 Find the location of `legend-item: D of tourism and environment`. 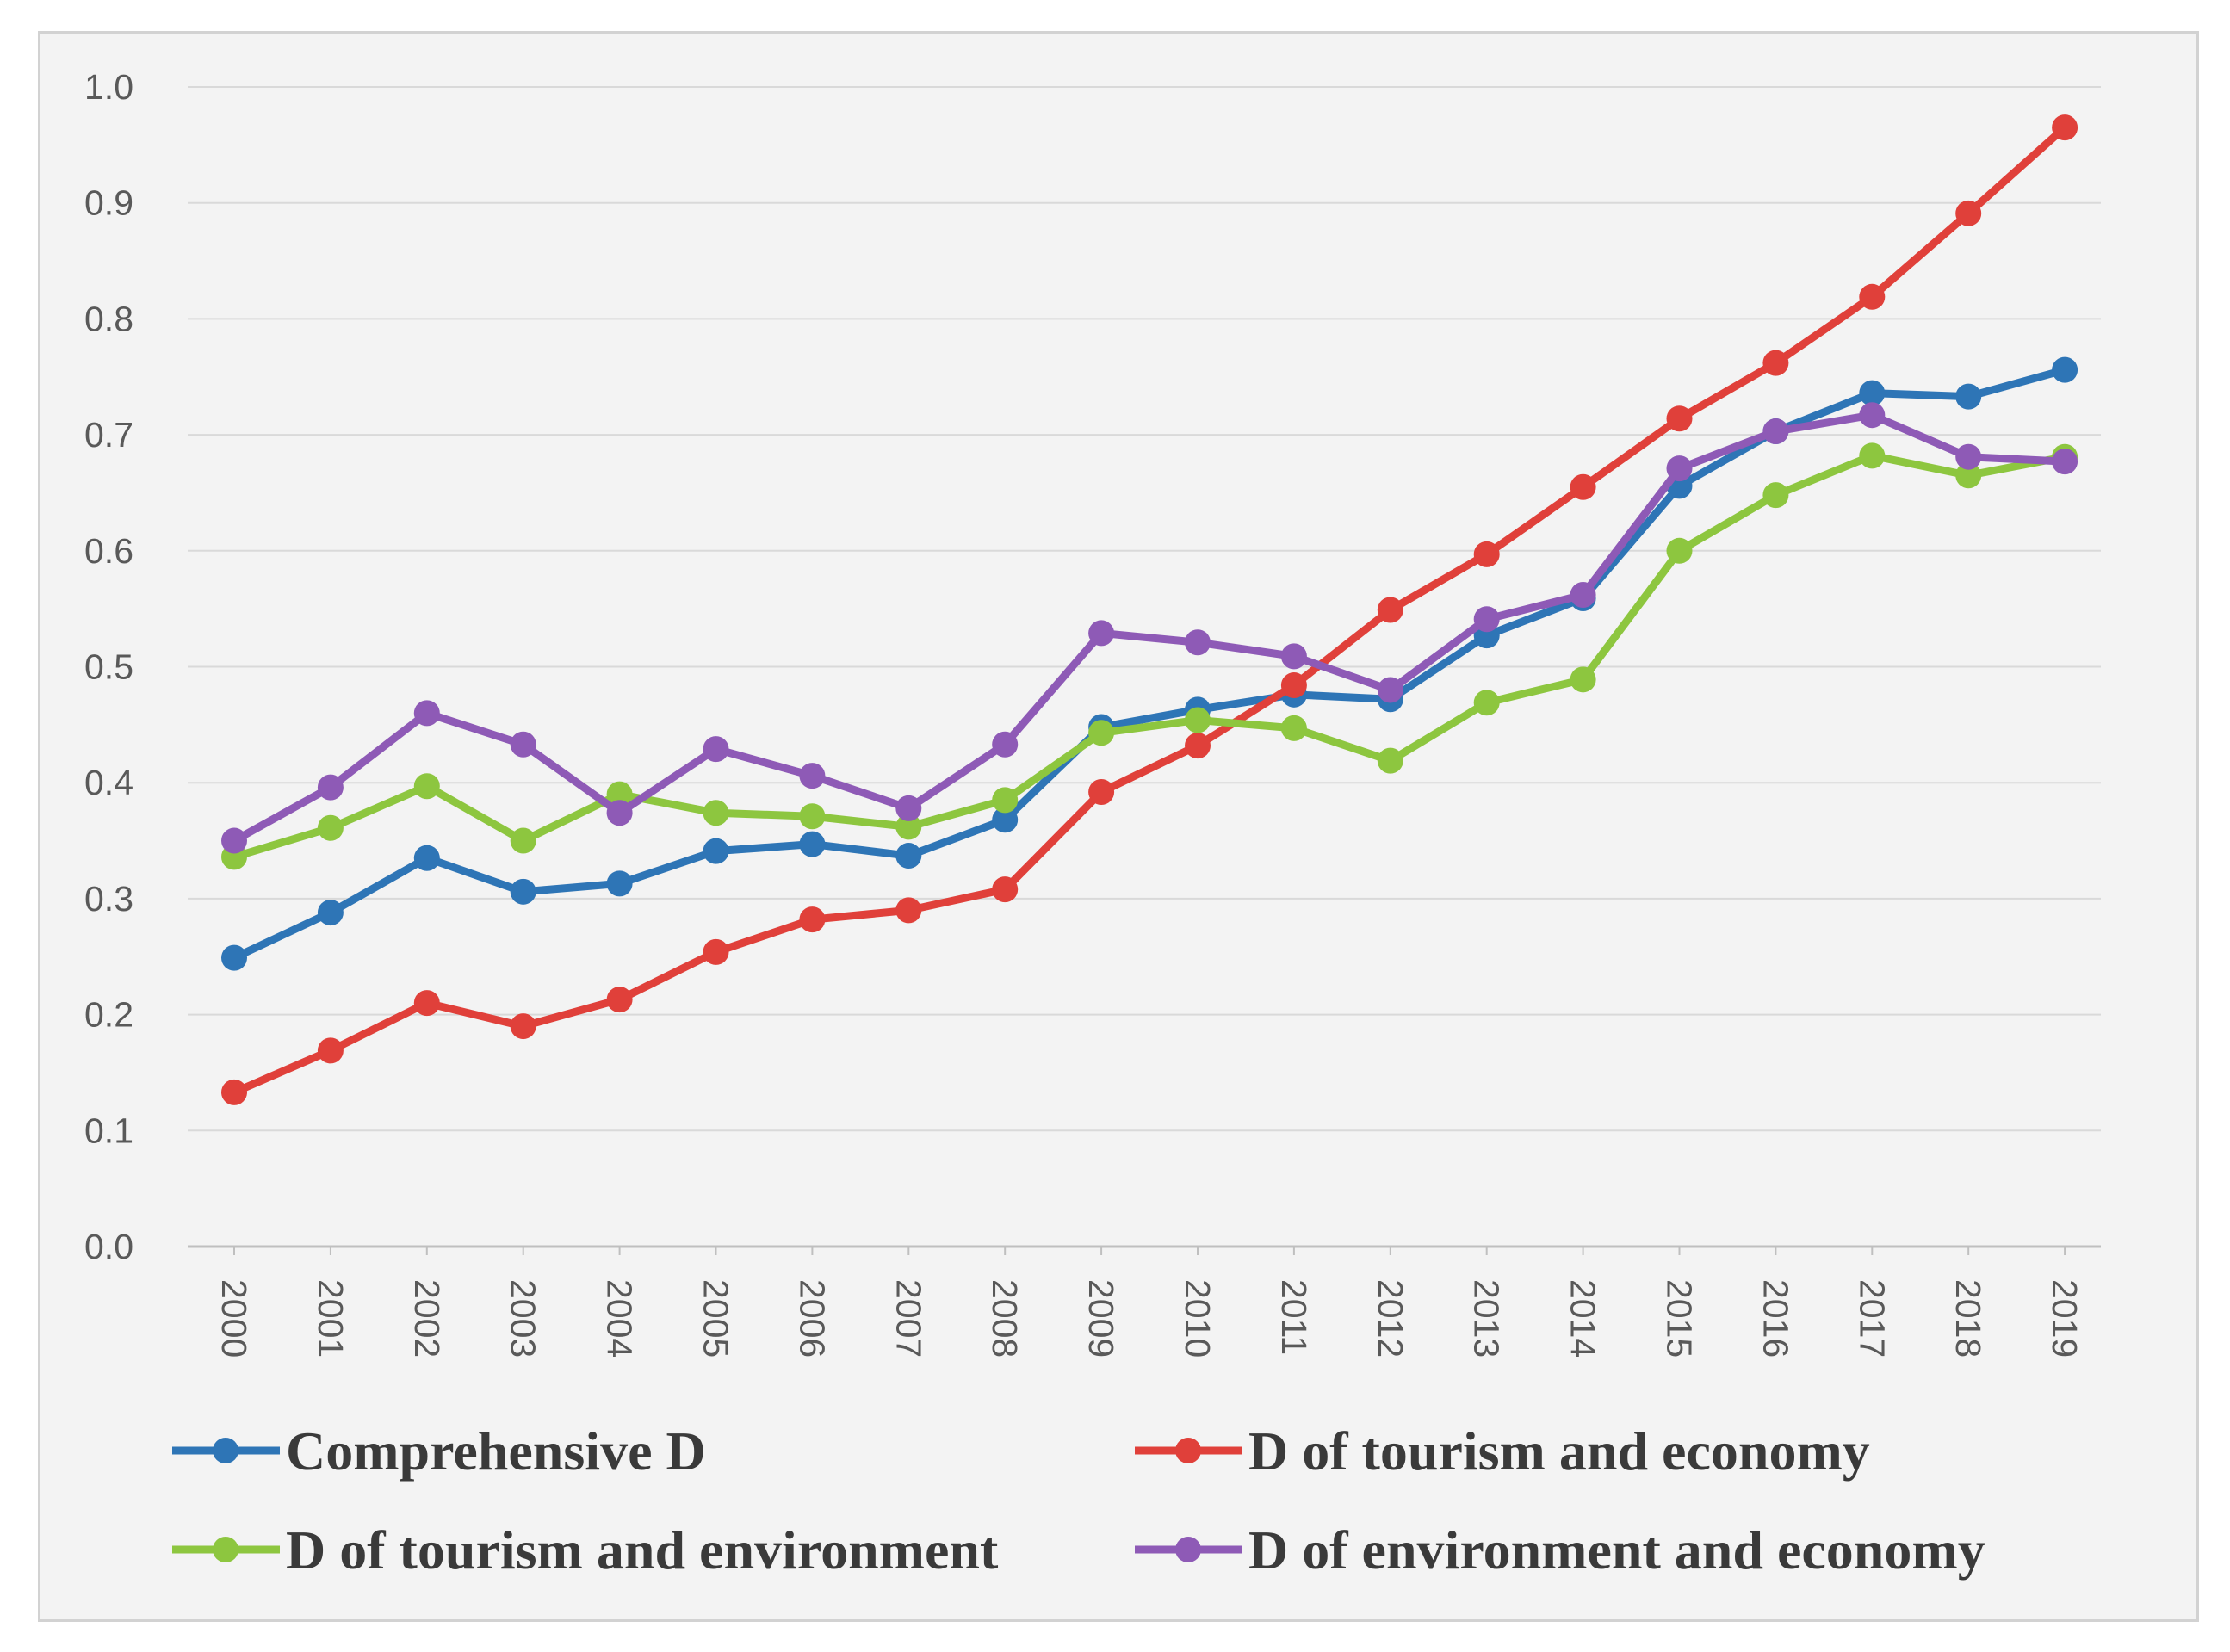

legend-item: D of tourism and environment is located at coordinates (585, 1550).